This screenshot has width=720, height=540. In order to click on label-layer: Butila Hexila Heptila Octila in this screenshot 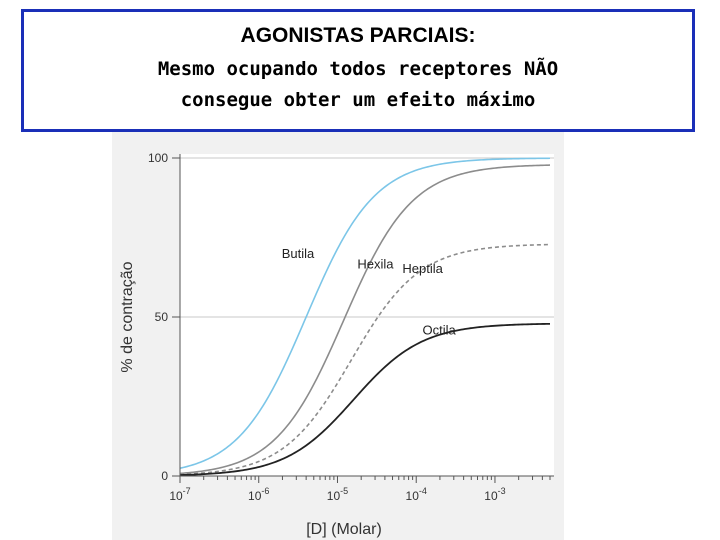, I will do `click(369, 291)`.